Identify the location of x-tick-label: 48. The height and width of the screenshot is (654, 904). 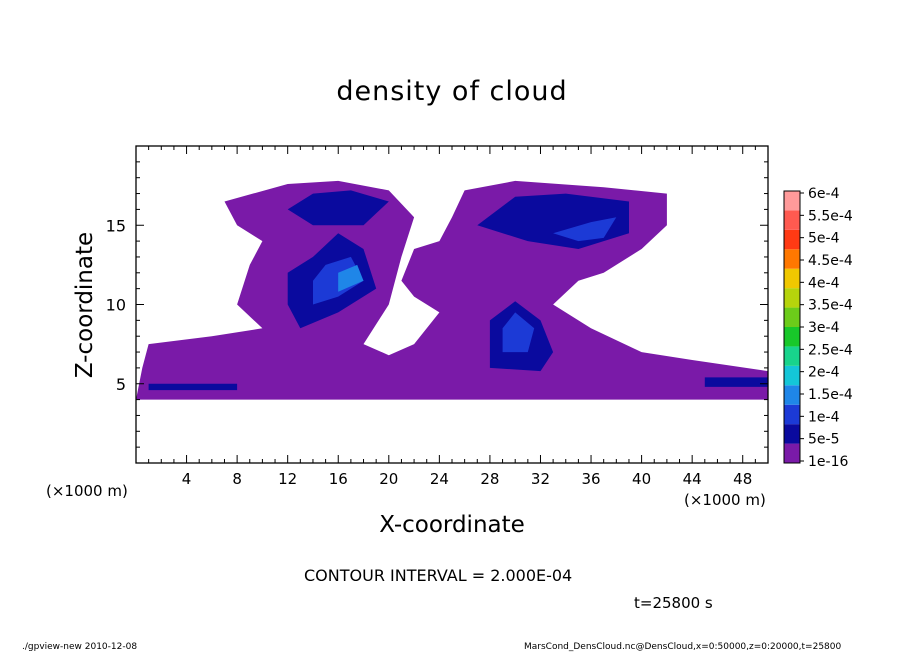
(742, 479).